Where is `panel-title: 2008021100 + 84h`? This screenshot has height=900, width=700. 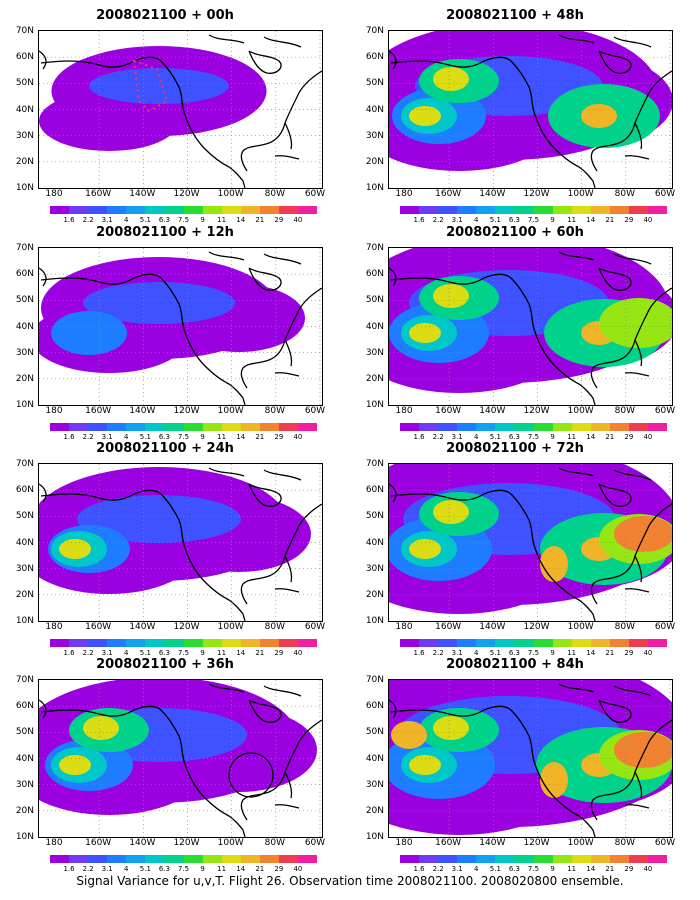 panel-title: 2008021100 + 84h is located at coordinates (515, 664).